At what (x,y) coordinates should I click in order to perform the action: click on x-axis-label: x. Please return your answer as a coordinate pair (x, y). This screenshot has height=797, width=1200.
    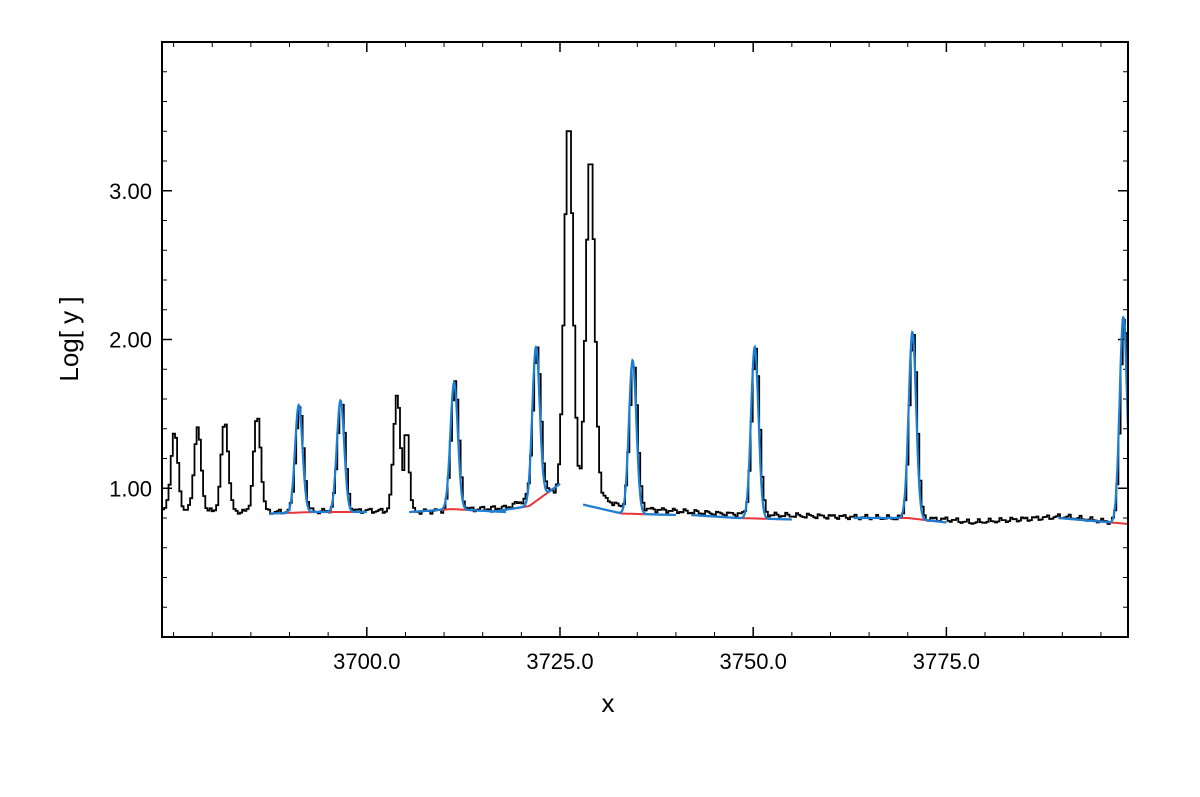
    Looking at the image, I should click on (608, 703).